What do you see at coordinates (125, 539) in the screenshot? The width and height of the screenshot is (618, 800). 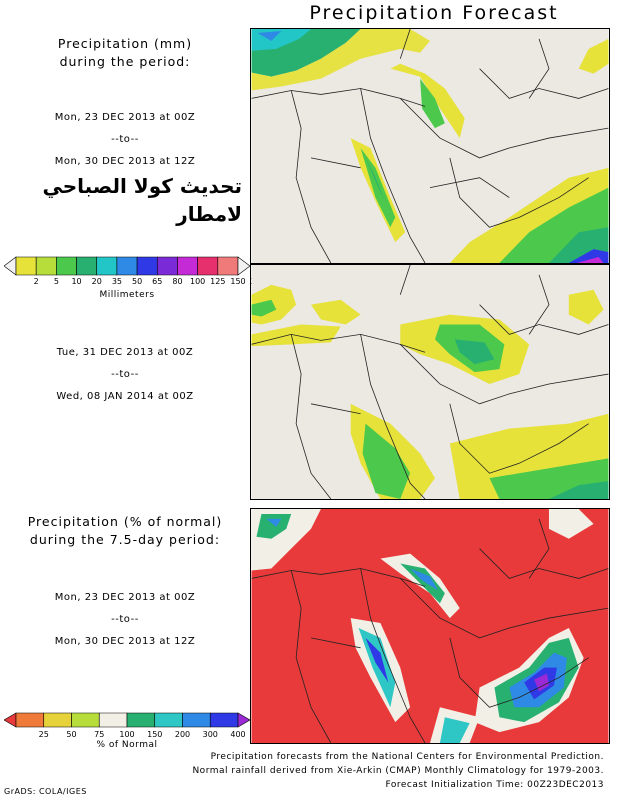 I see `panel3-heading-line2: during the 7.5-day period:` at bounding box center [125, 539].